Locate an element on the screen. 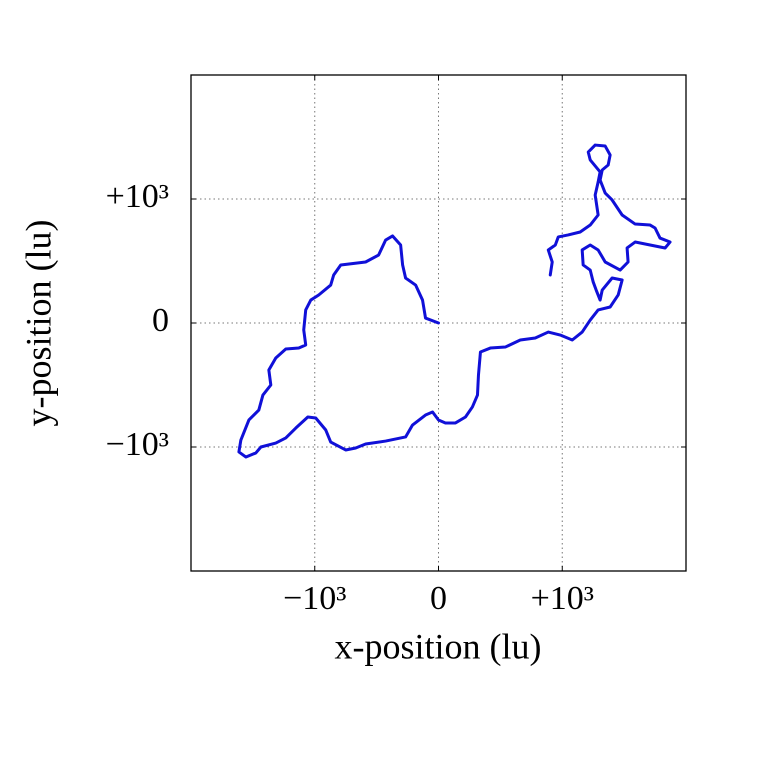 This screenshot has height=763, width=763. y-tick-label: 0 is located at coordinates (160, 320).